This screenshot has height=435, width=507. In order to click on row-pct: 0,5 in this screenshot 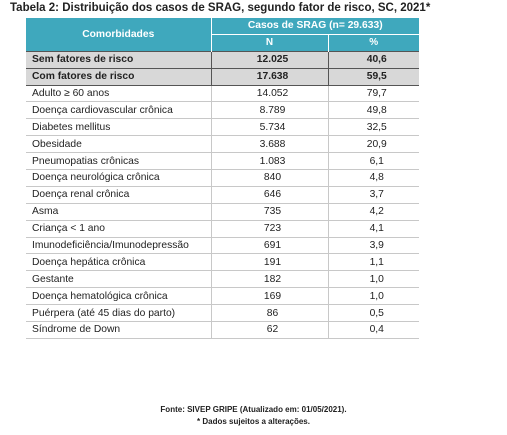, I will do `click(373, 313)`.